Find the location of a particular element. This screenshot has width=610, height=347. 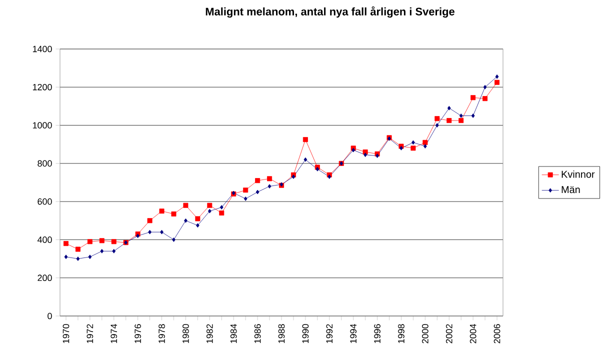

x-tick-label: 1974 is located at coordinates (114, 334).